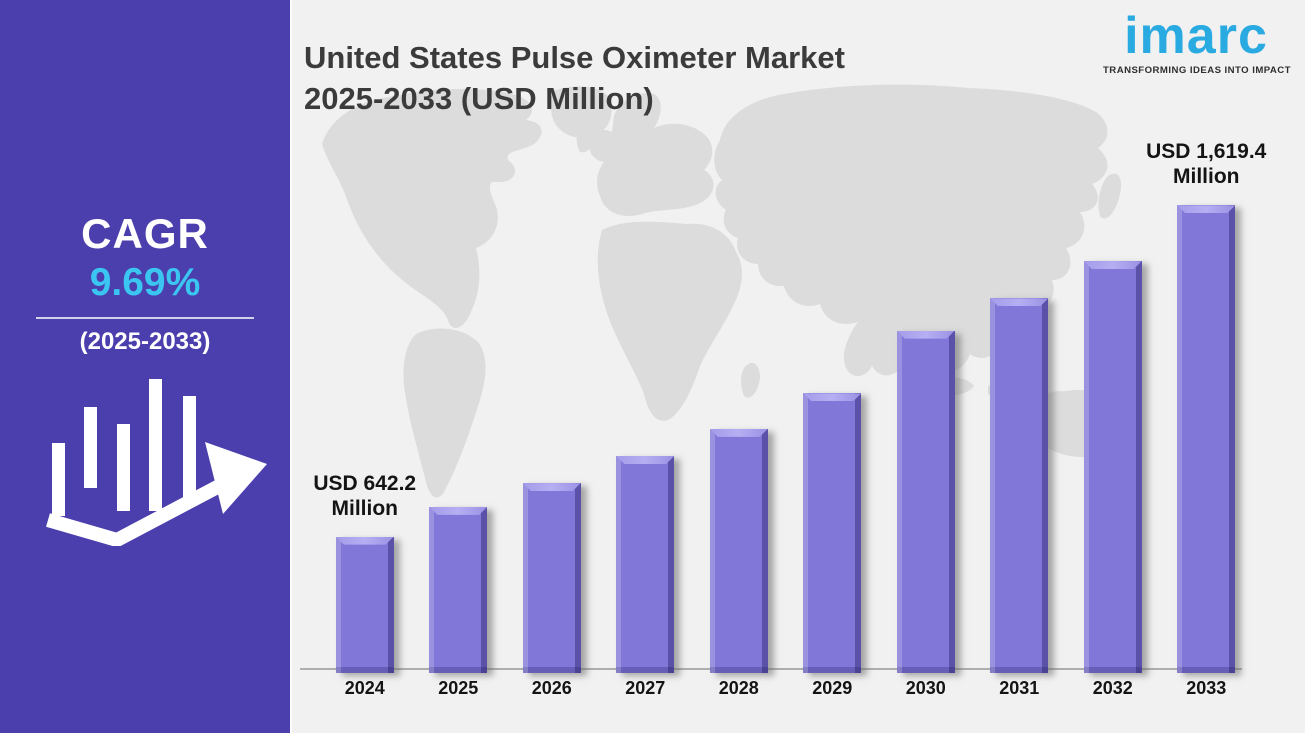  I want to click on bar-group-2026: 2026, so click(552, 404).